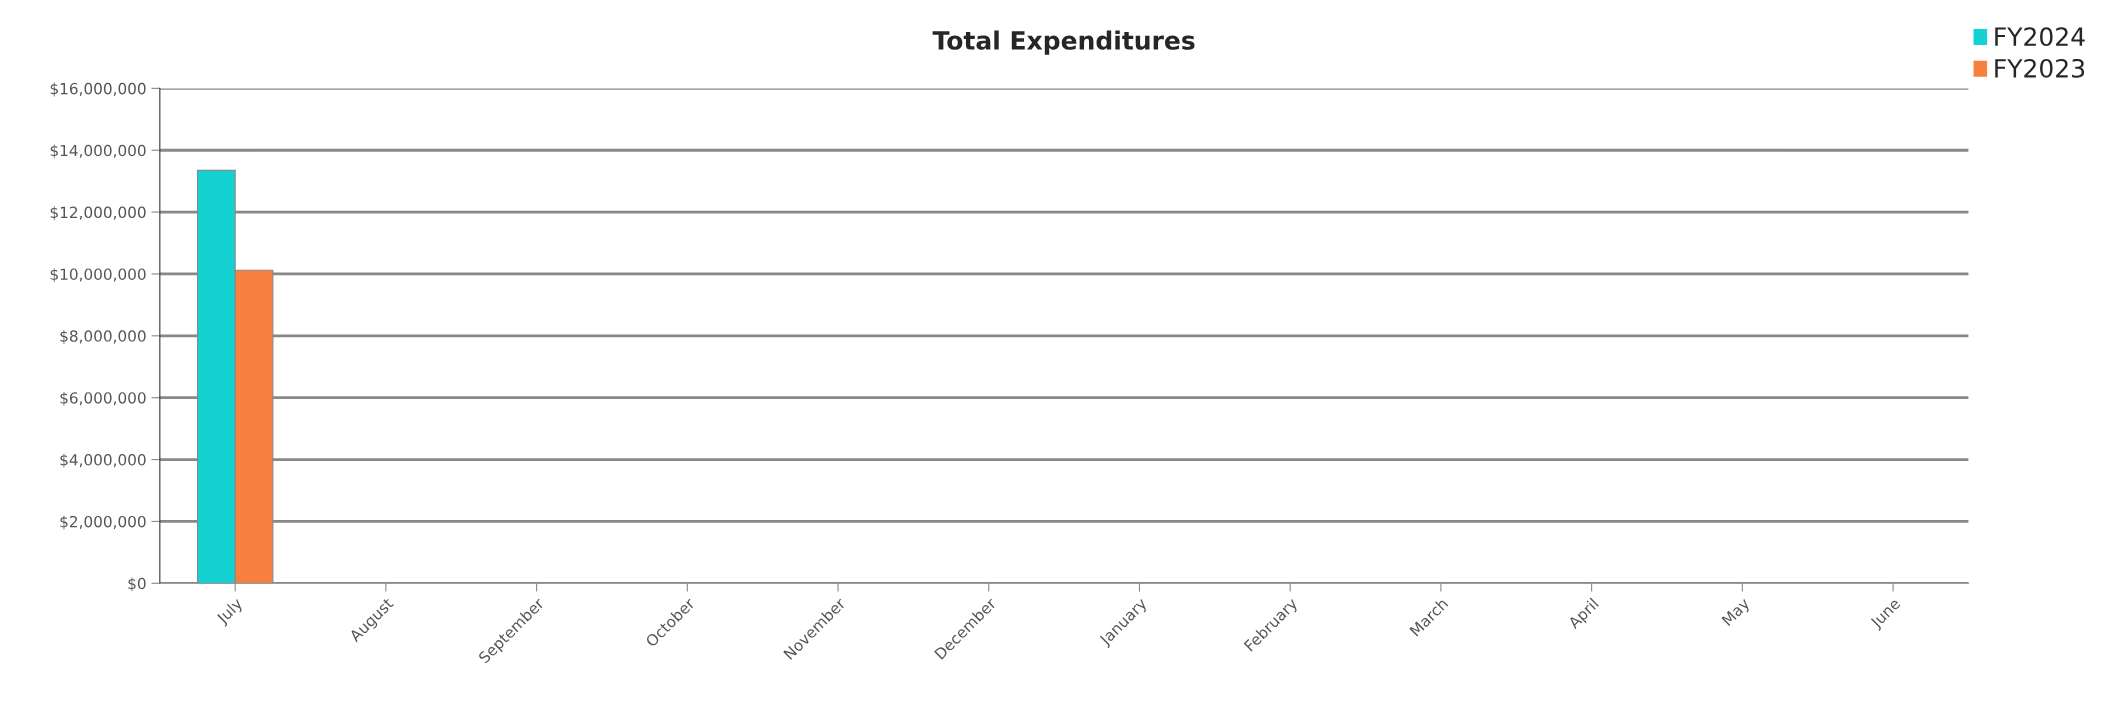 This screenshot has width=2103, height=707. I want to click on y-tick-label: $16,000,000, so click(98, 89).